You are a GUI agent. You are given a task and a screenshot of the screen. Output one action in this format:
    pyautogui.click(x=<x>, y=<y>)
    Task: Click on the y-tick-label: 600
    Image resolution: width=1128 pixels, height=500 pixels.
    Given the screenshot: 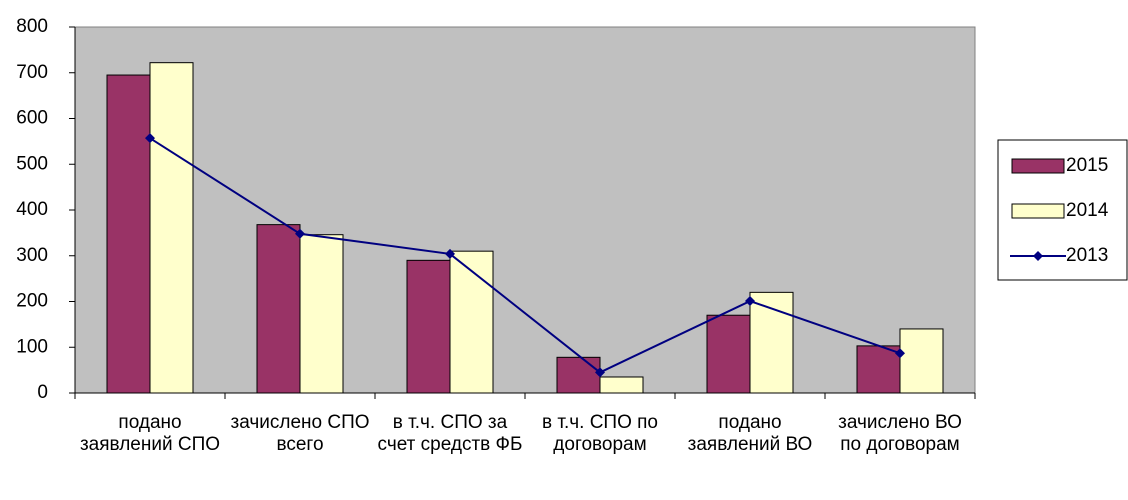 What is the action you would take?
    pyautogui.click(x=32, y=118)
    